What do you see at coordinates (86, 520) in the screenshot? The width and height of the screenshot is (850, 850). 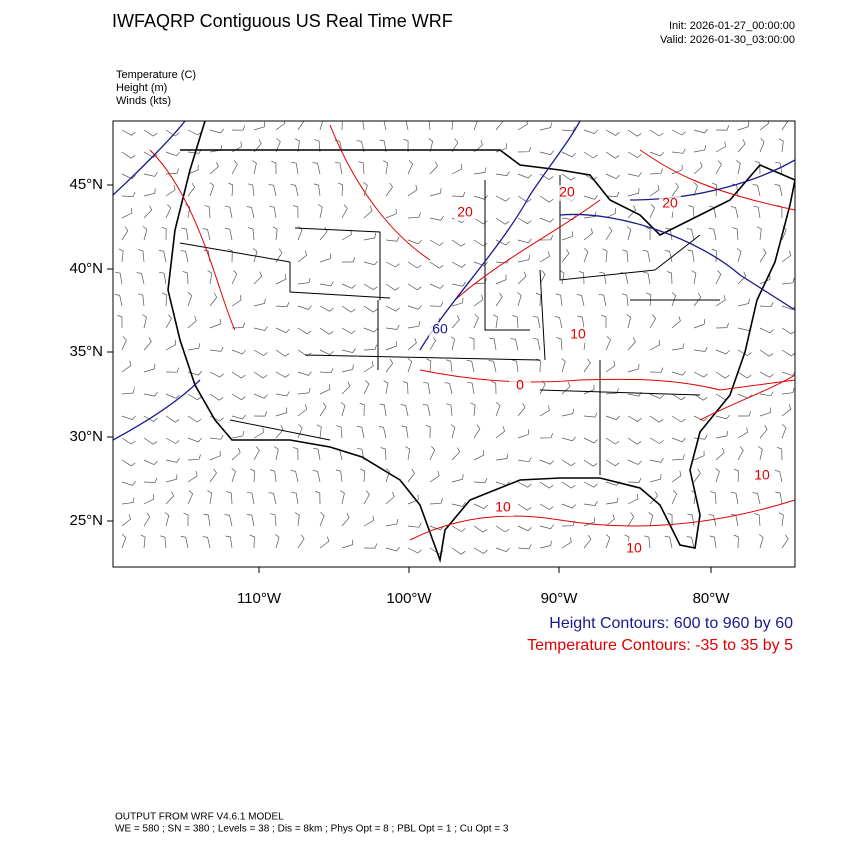 I see `lat-label: 25°N` at bounding box center [86, 520].